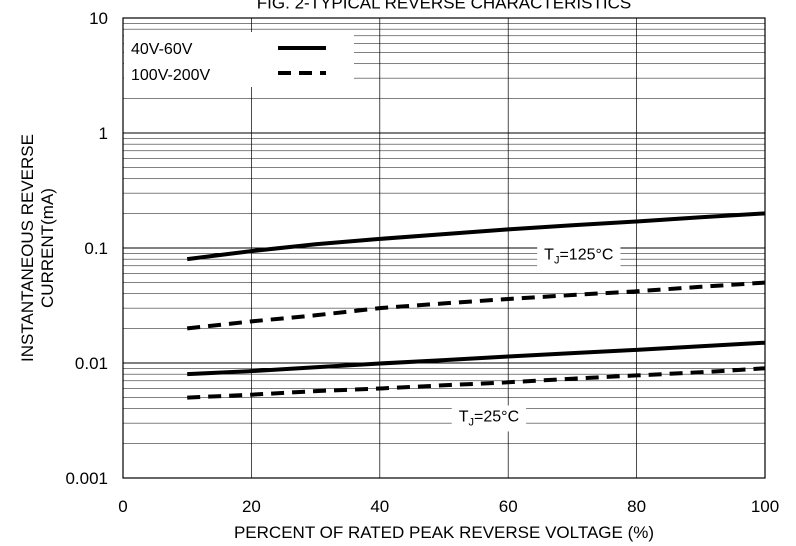 The height and width of the screenshot is (546, 796). I want to click on legend: 40V-60V 100V-200V, so click(239, 59).